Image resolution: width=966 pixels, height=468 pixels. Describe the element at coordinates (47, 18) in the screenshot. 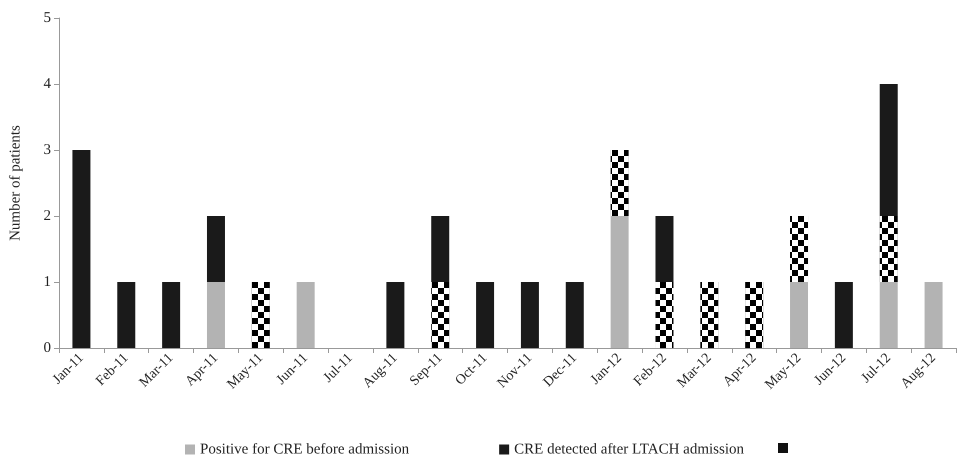

I see `y-tick-label: 5` at that location.